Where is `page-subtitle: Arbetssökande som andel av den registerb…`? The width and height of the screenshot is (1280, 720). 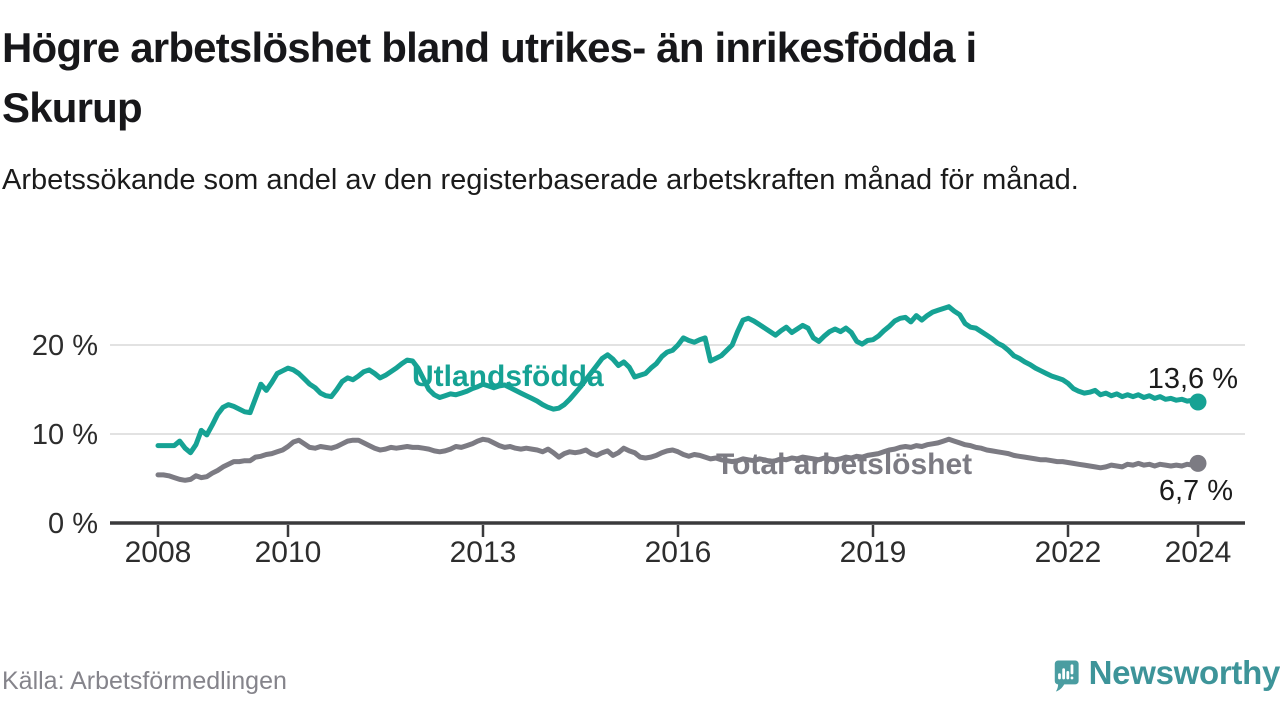
page-subtitle: Arbetssökande som andel av den registerb… is located at coordinates (540, 180).